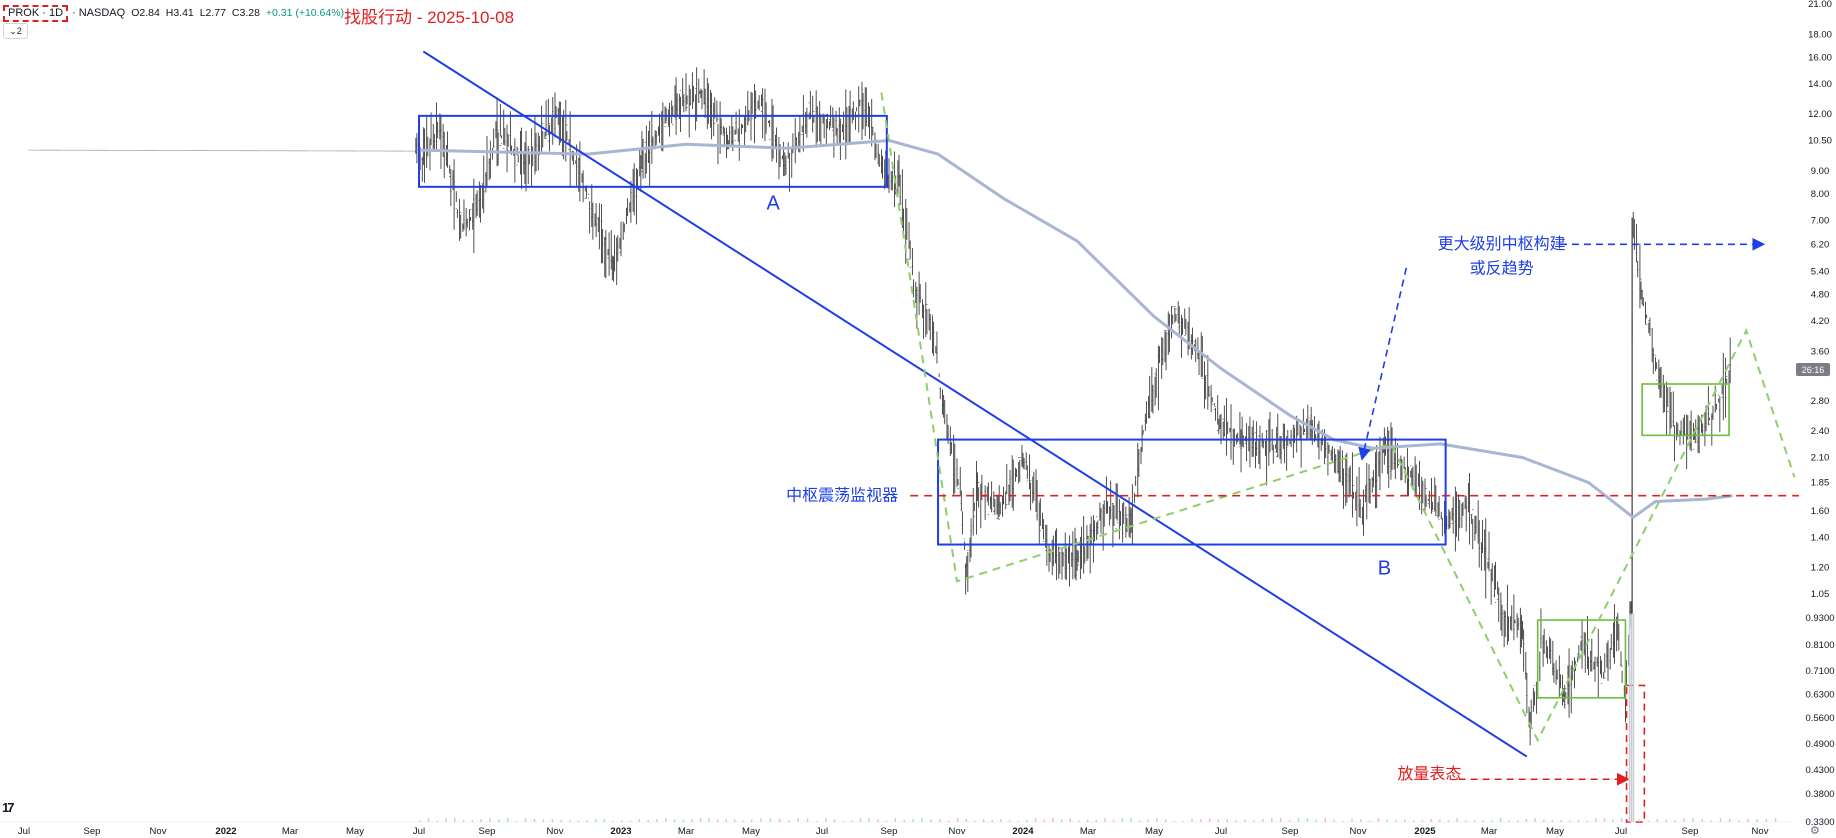 The height and width of the screenshot is (838, 1836). I want to click on pre-listing-price-line, so click(222, 150).